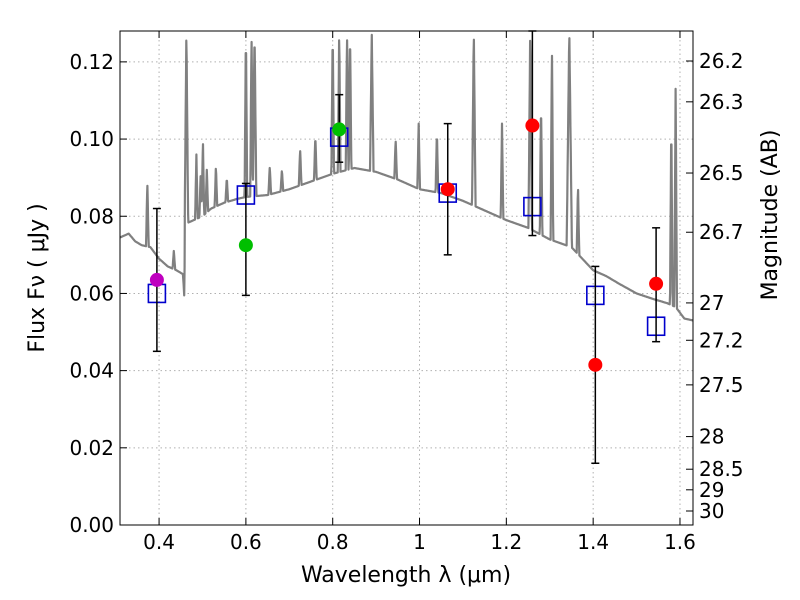  Describe the element at coordinates (711, 490) in the screenshot. I see `mag-tick-label: 29` at that location.